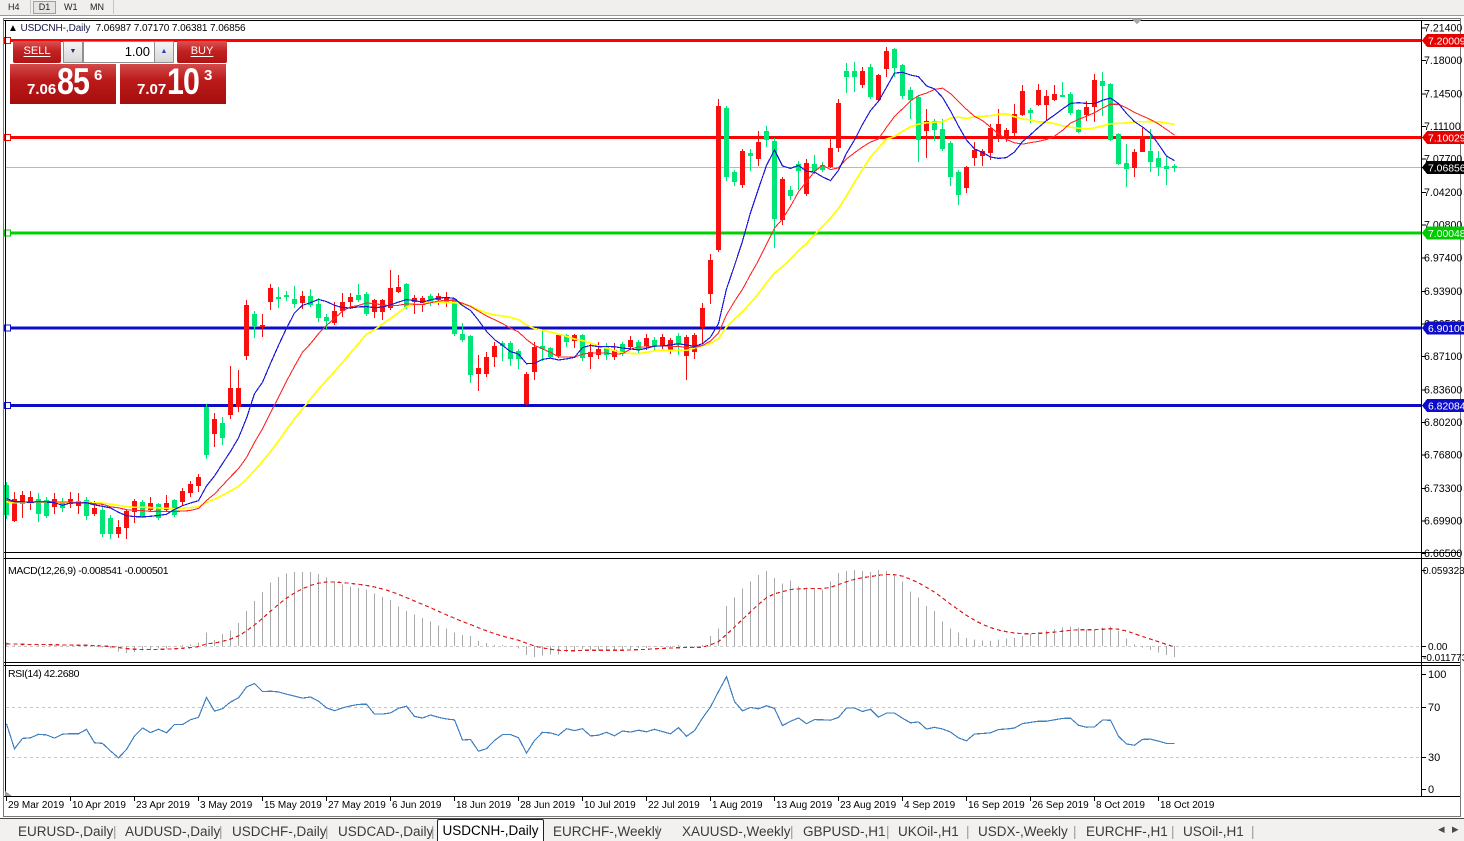  What do you see at coordinates (547, 805) in the screenshot?
I see `svg-text: 28 Jun 2019` at bounding box center [547, 805].